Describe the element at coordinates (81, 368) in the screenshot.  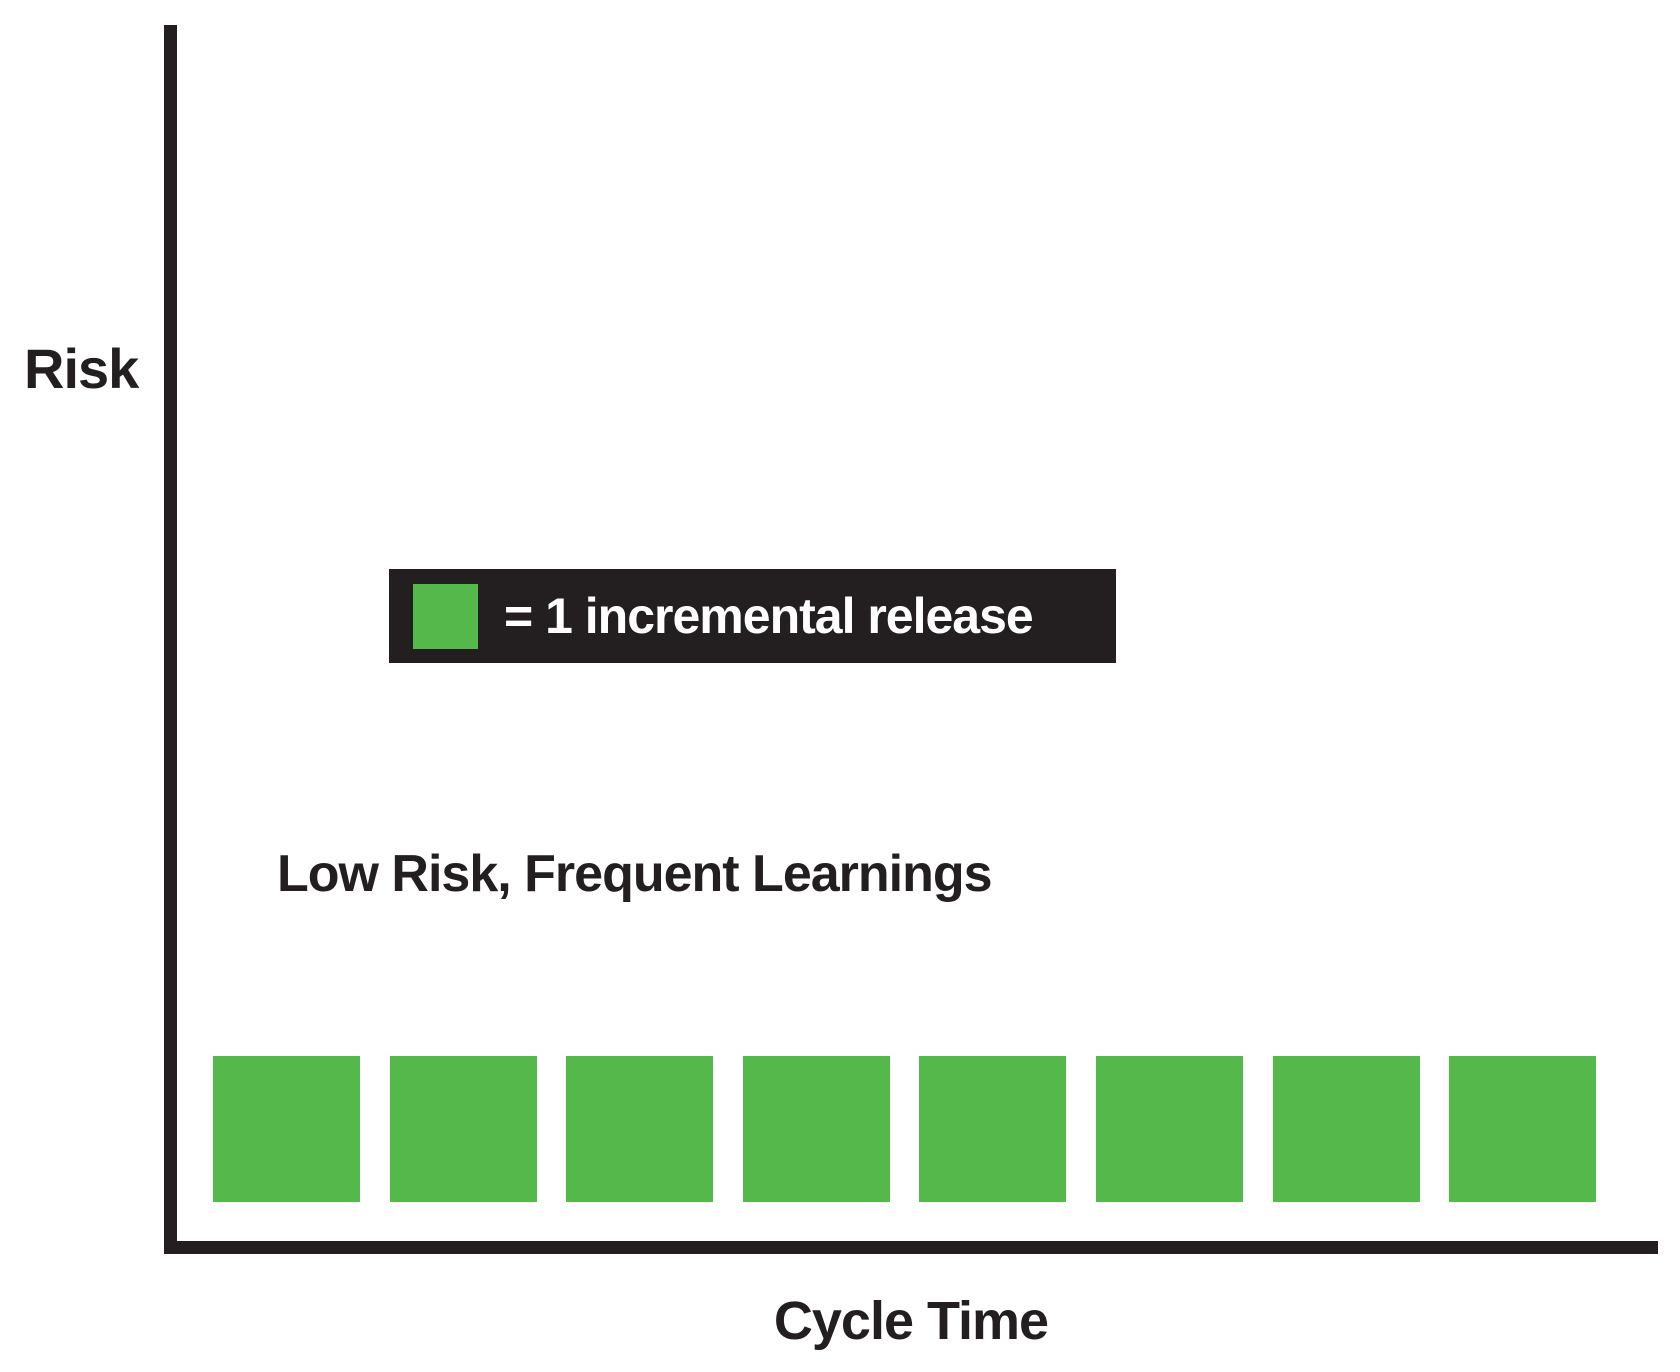
I see `y-axis-label: Risk` at that location.